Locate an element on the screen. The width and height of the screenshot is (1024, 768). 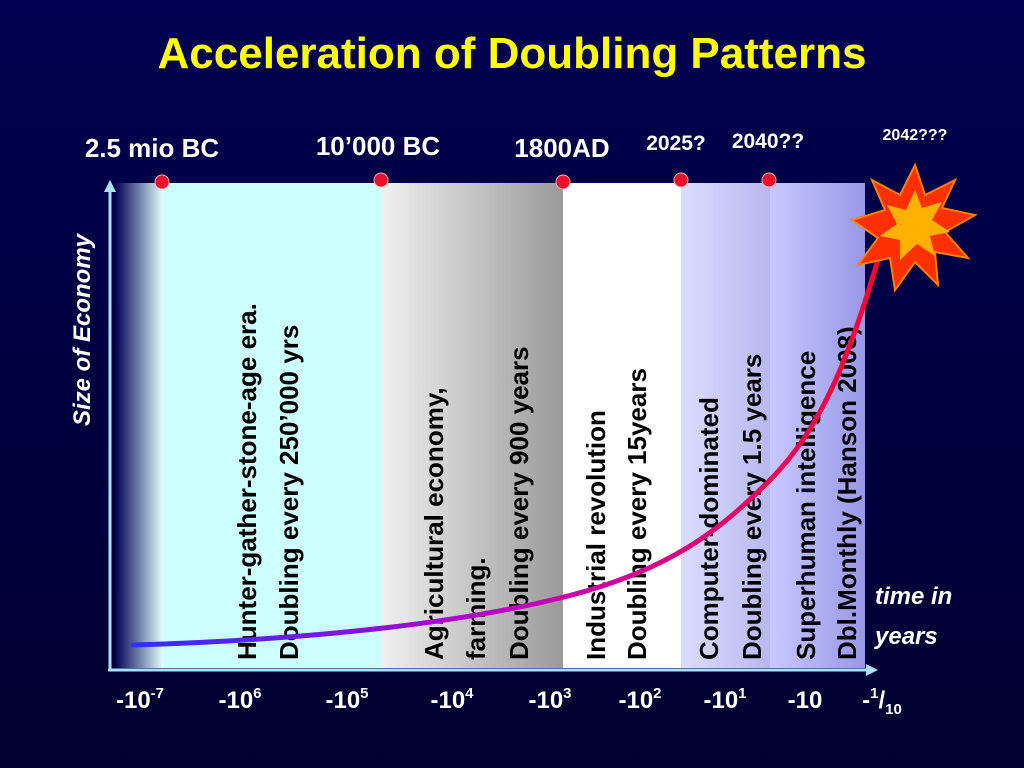
tick-sup: 5 is located at coordinates (364, 693).